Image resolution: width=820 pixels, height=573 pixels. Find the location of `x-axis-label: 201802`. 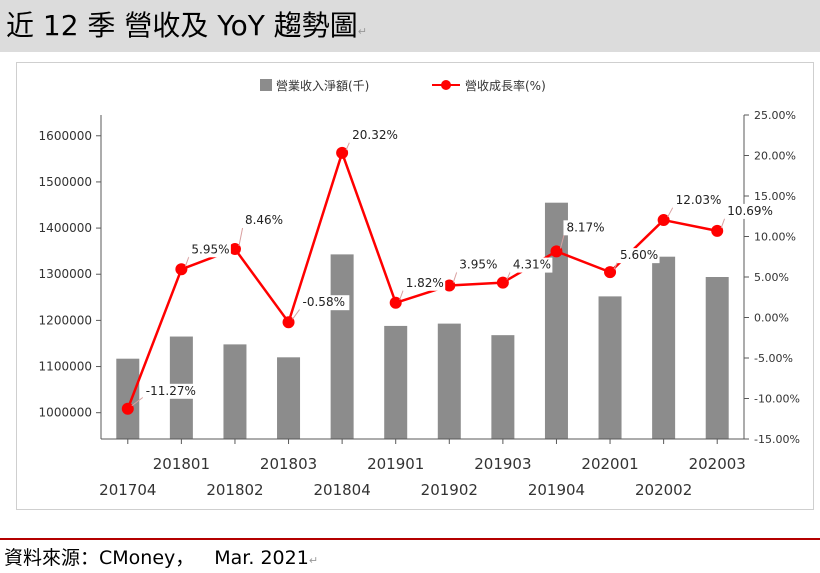

x-axis-label: 201802 is located at coordinates (234, 490).